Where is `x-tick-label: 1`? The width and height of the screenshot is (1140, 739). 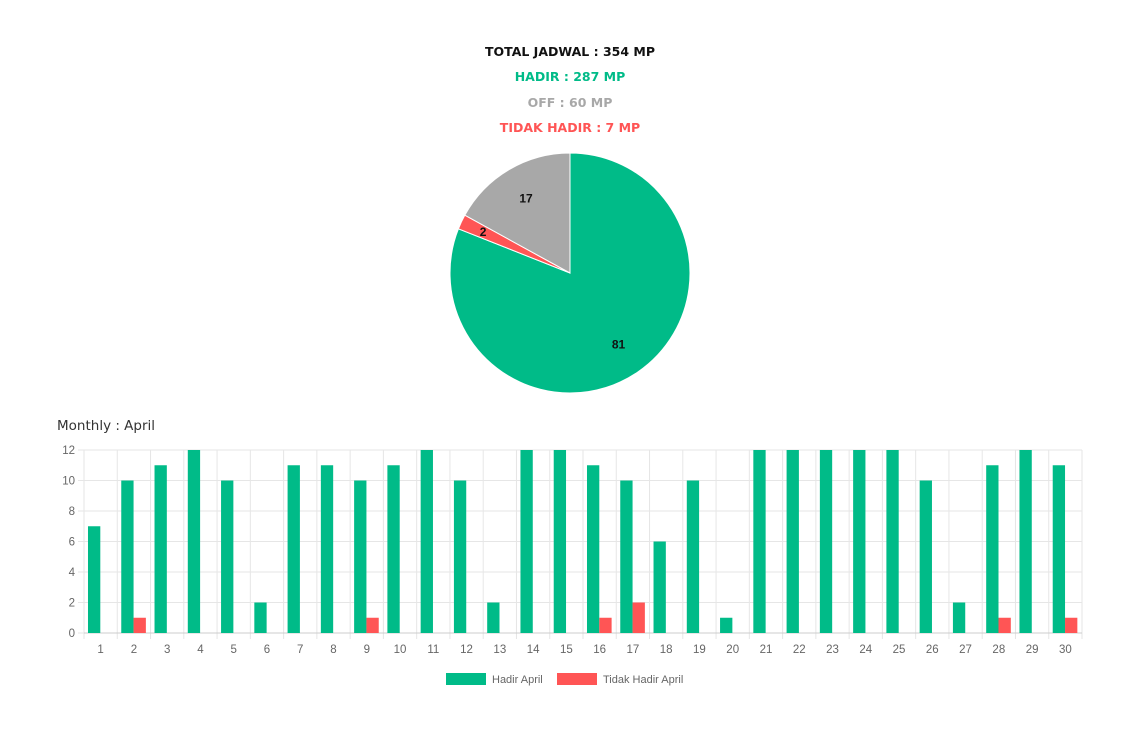 x-tick-label: 1 is located at coordinates (100, 650).